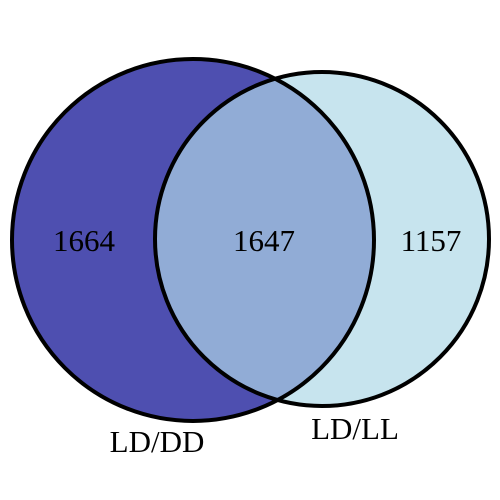 The width and height of the screenshot is (500, 500). Describe the element at coordinates (157, 441) in the screenshot. I see `set-label-ld-dd: LD/DD` at that location.